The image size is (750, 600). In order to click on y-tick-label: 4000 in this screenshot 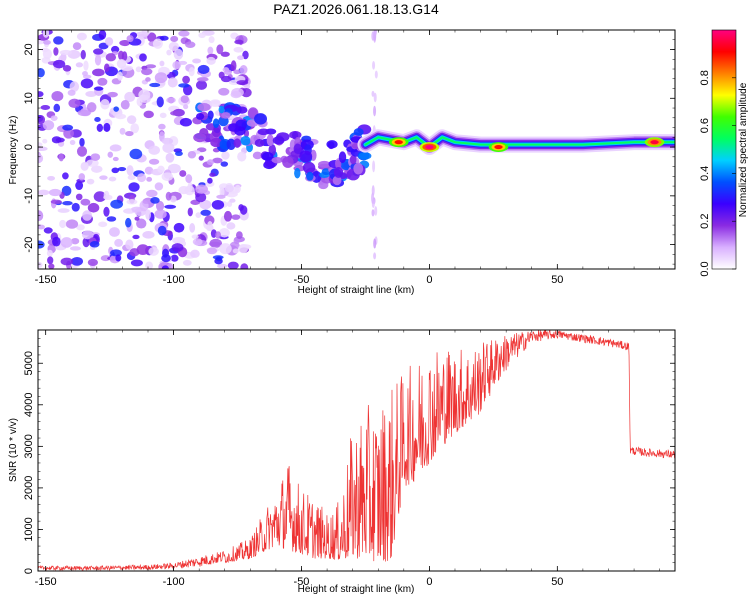, I will do `click(29, 405)`.